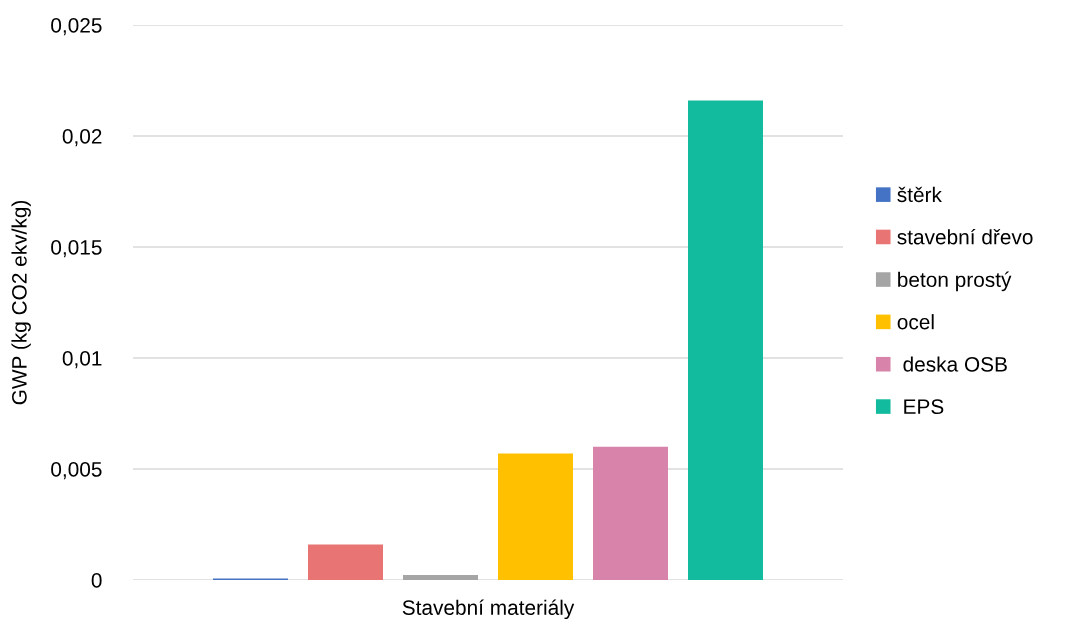  Describe the element at coordinates (82, 138) in the screenshot. I see `y-tick-label: 0,02` at that location.